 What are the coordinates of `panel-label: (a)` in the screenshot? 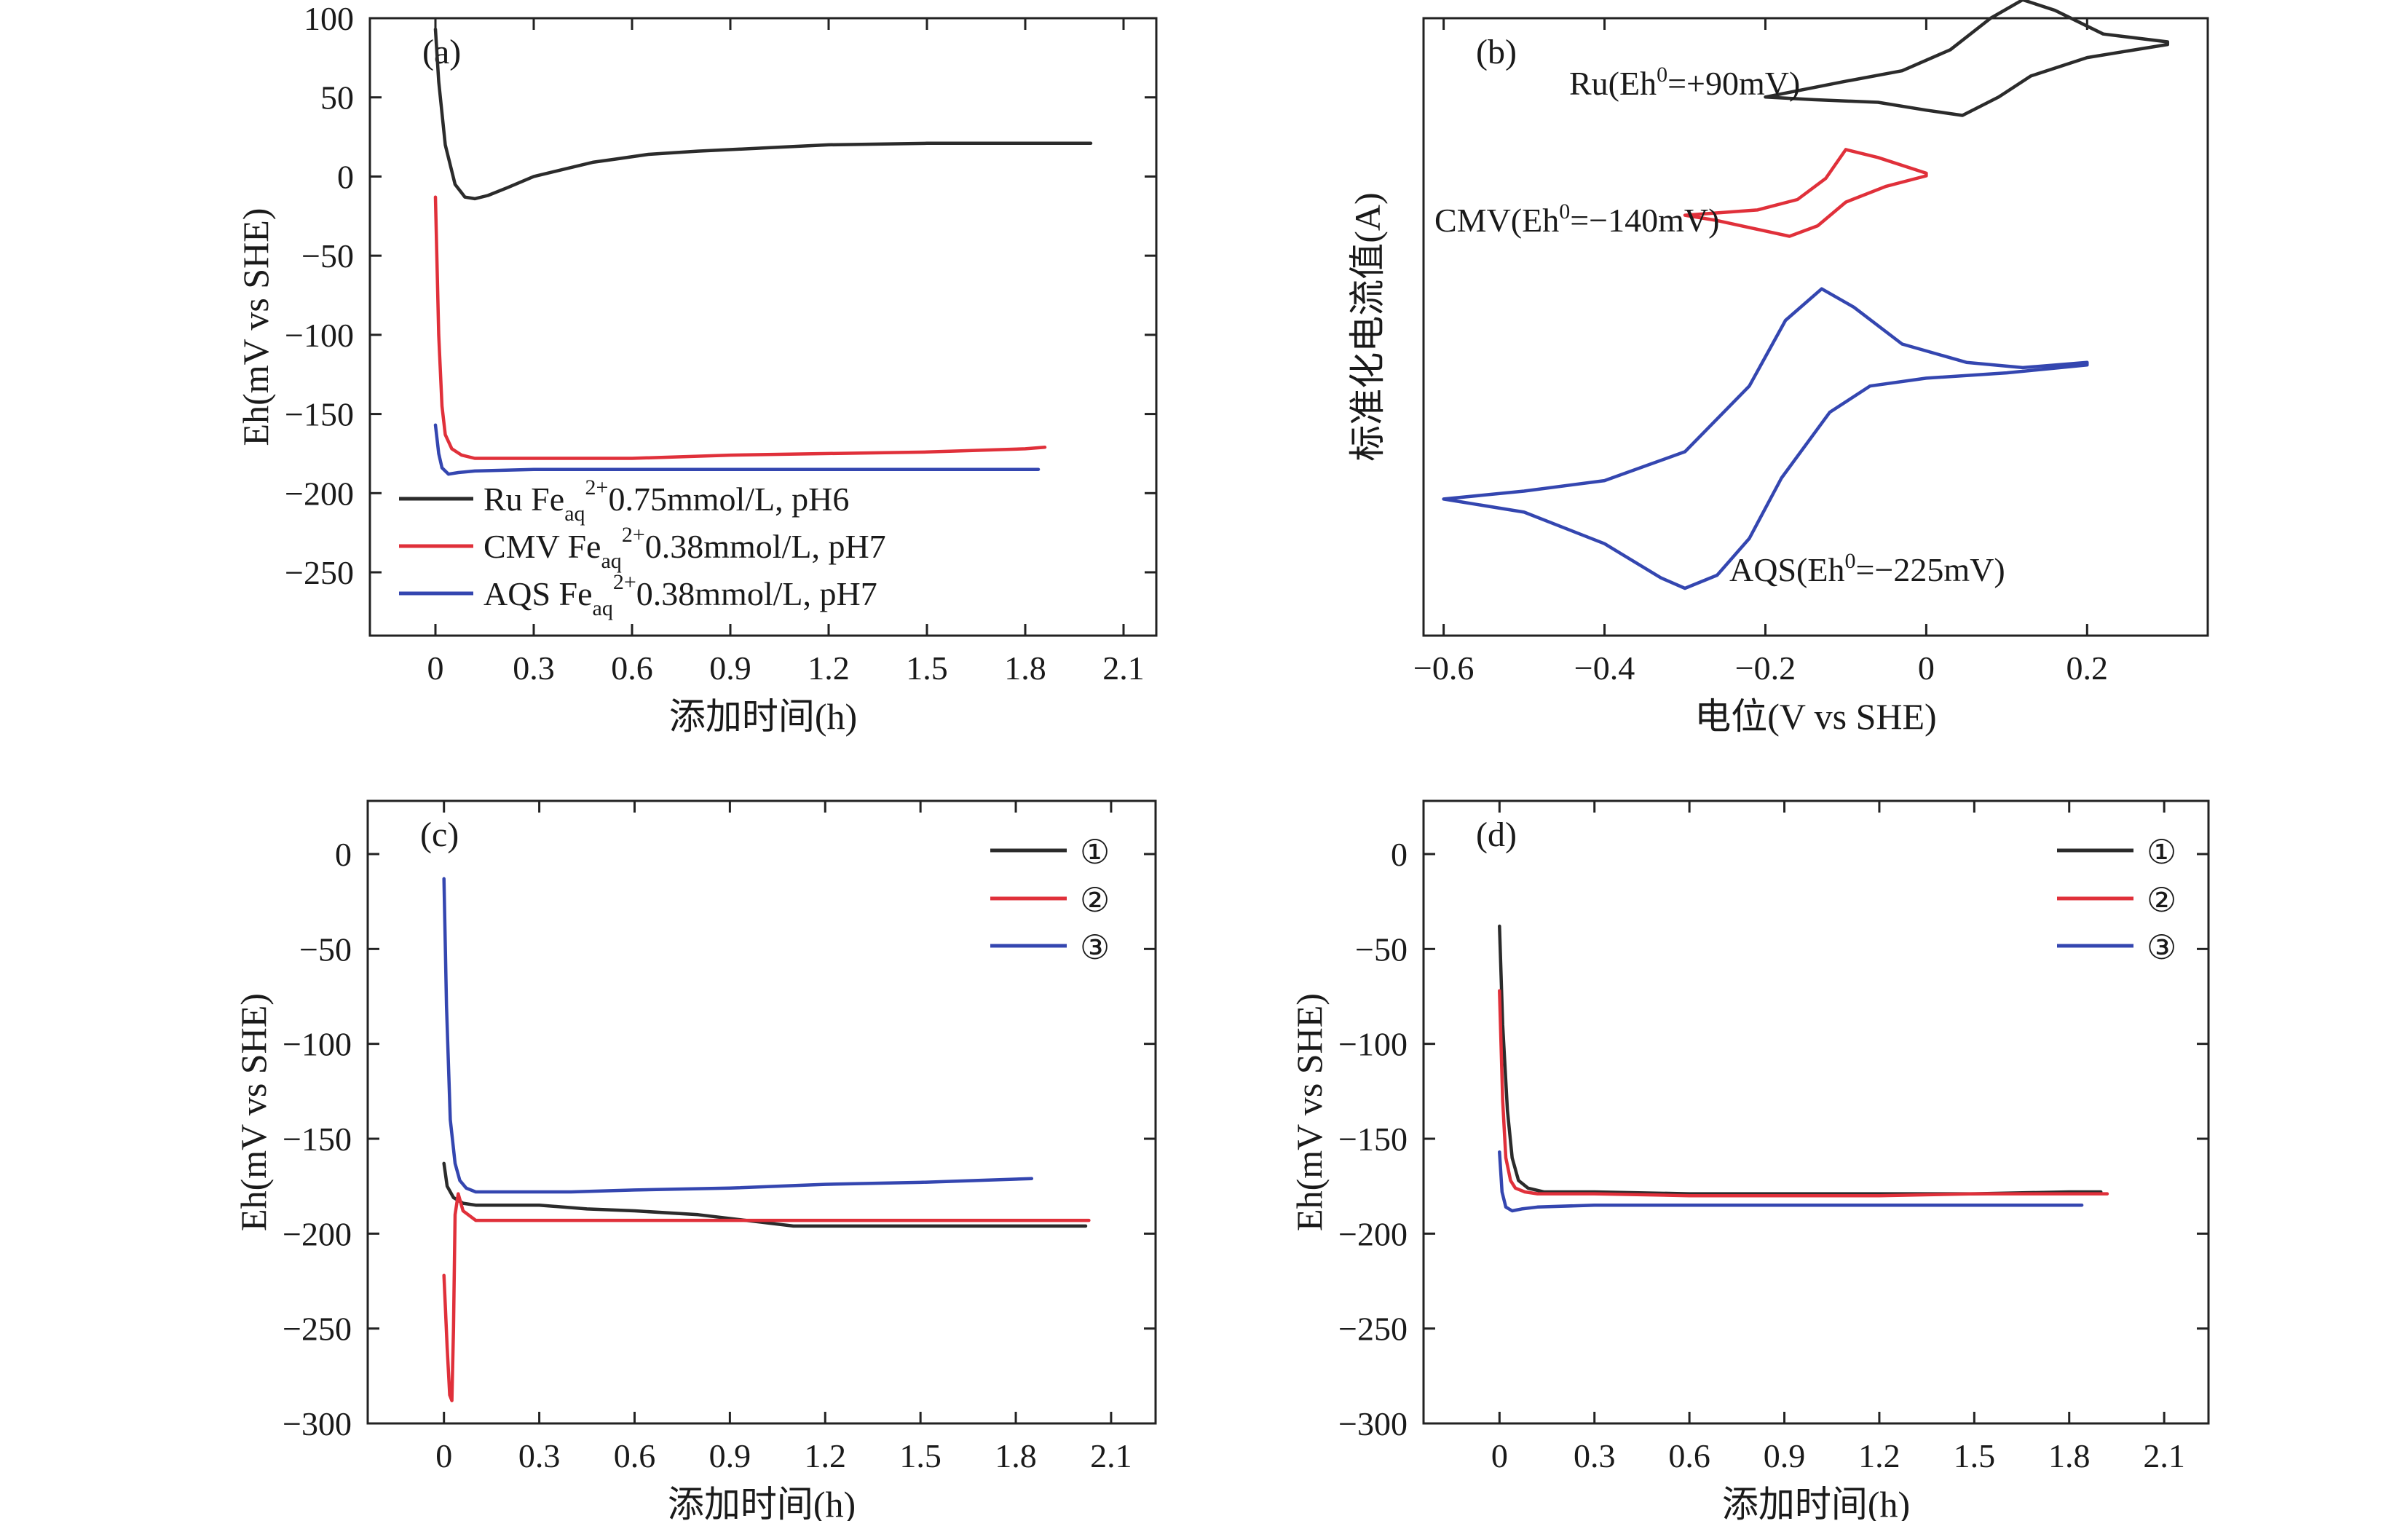 It's located at (441, 52).